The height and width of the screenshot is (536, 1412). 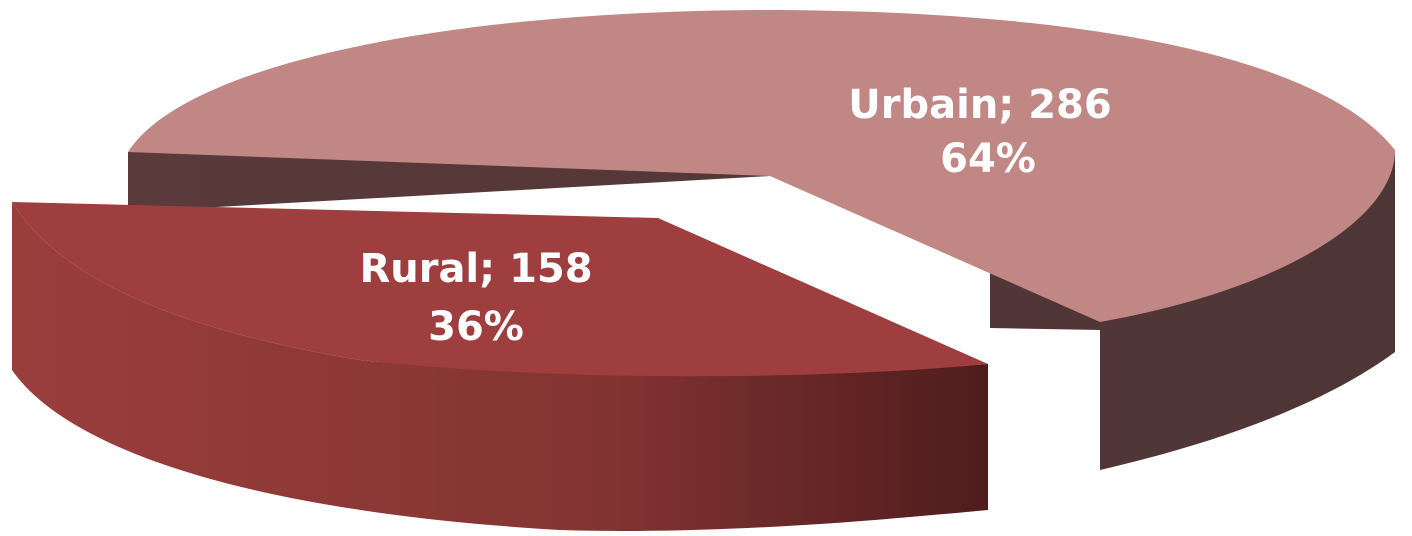 What do you see at coordinates (476, 327) in the screenshot?
I see `label-rural-percent: 36%` at bounding box center [476, 327].